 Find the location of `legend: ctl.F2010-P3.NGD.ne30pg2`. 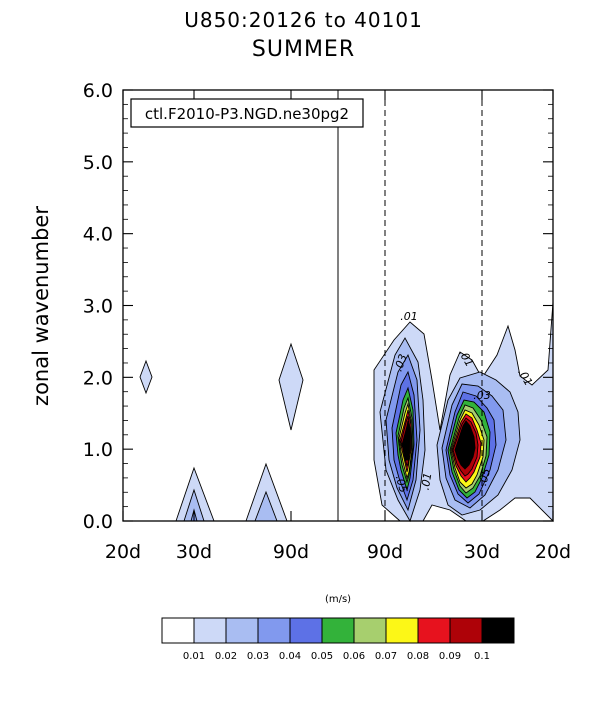

legend: ctl.F2010-P3.NGD.ne30pg2 is located at coordinates (247, 113).